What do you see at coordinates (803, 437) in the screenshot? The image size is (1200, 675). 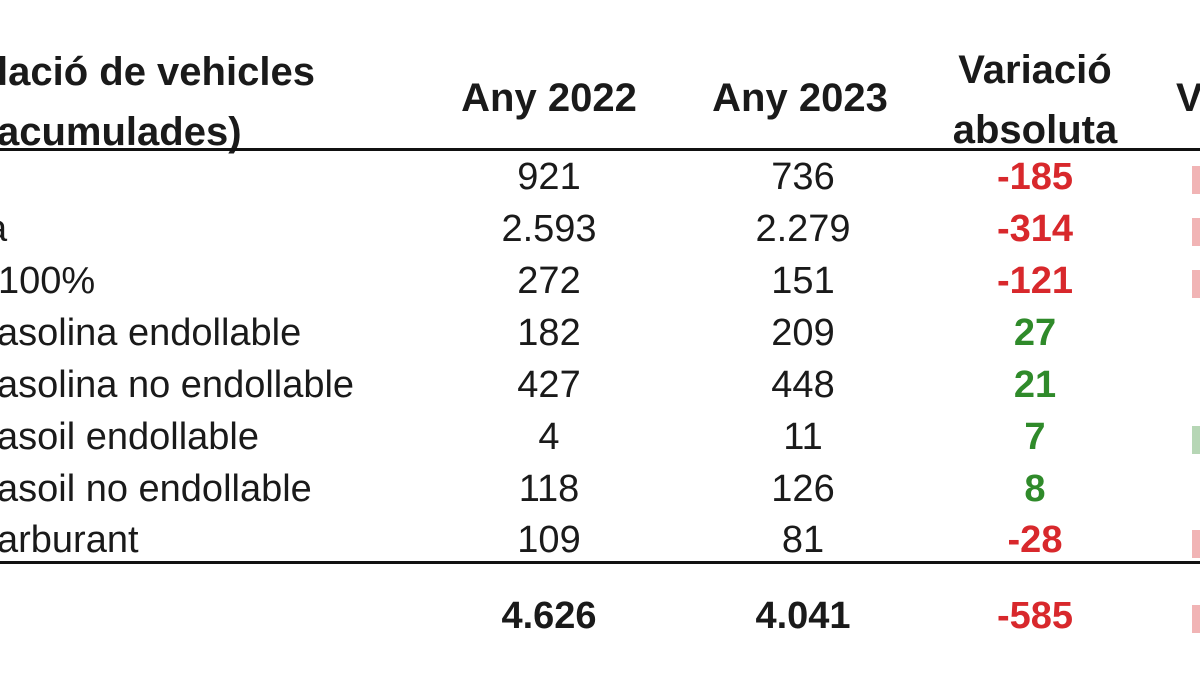 I see `row-2023: 11` at bounding box center [803, 437].